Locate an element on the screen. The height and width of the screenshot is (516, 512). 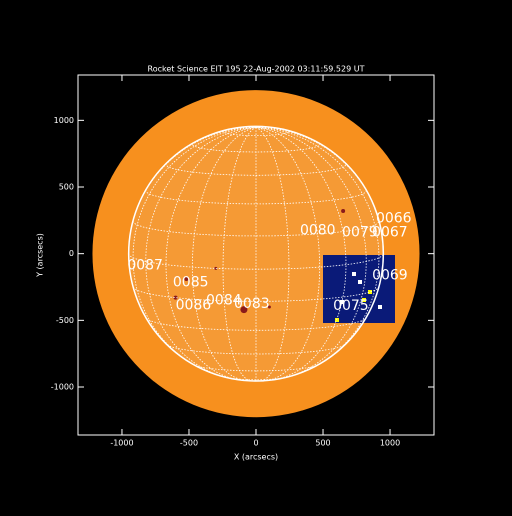
y-tick-label: 1000 is located at coordinates (64, 120).